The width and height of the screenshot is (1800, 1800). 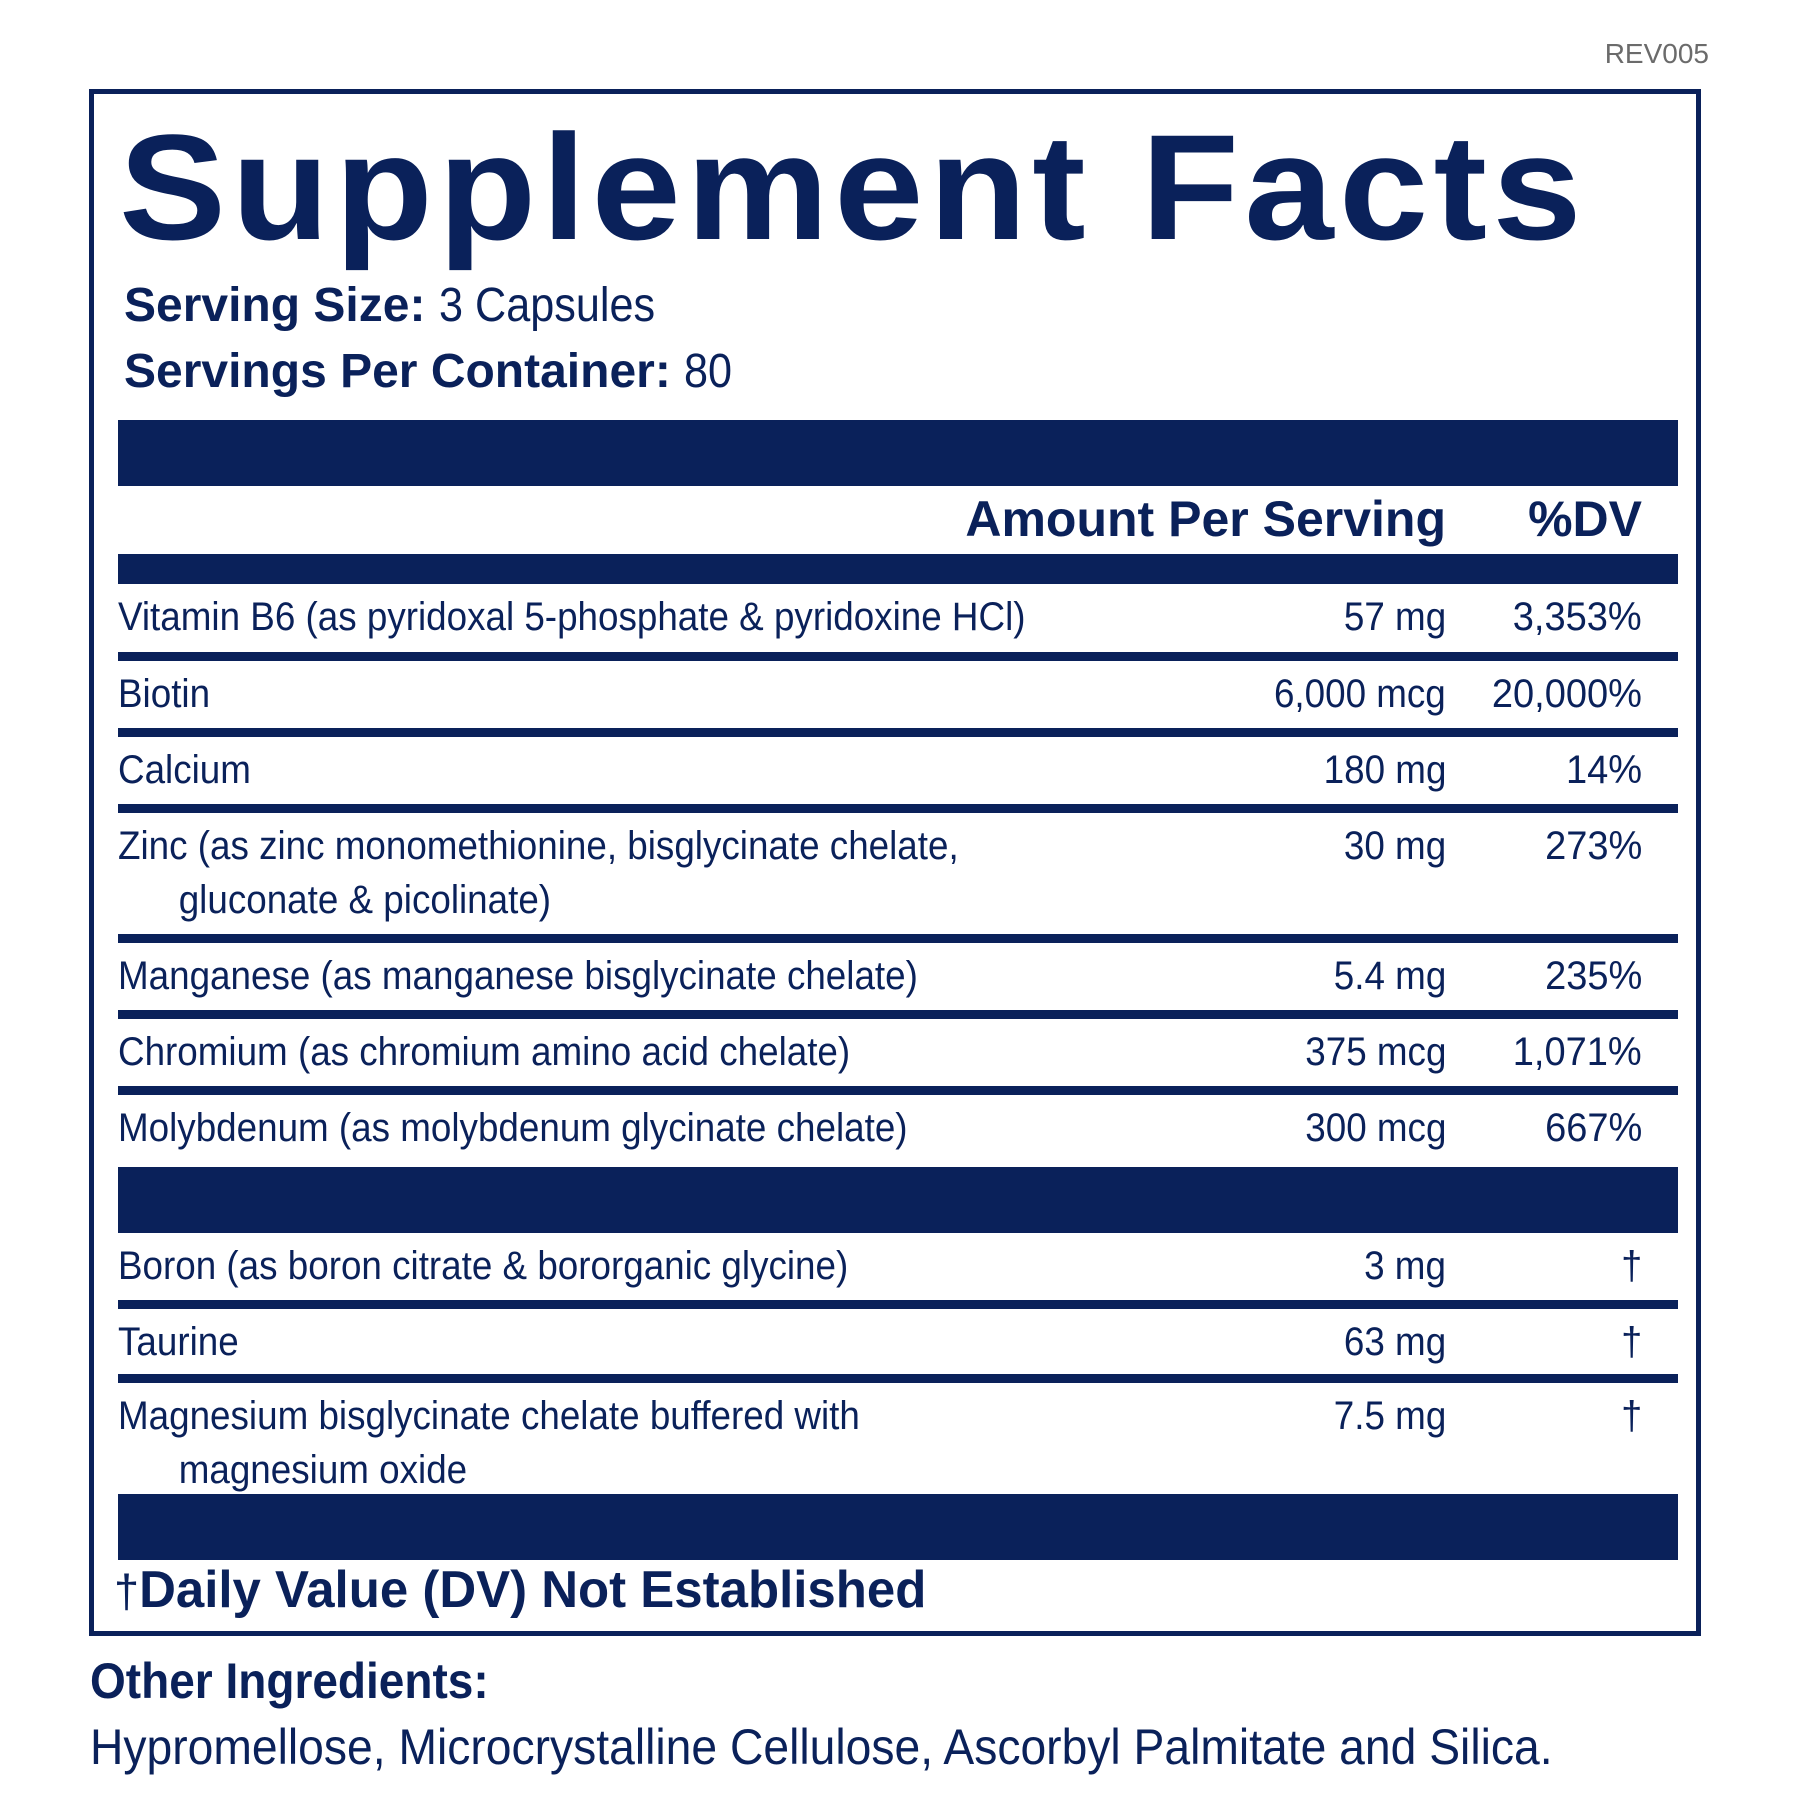 I want to click on ingredient-amount: 57 mg, so click(x=1394, y=617).